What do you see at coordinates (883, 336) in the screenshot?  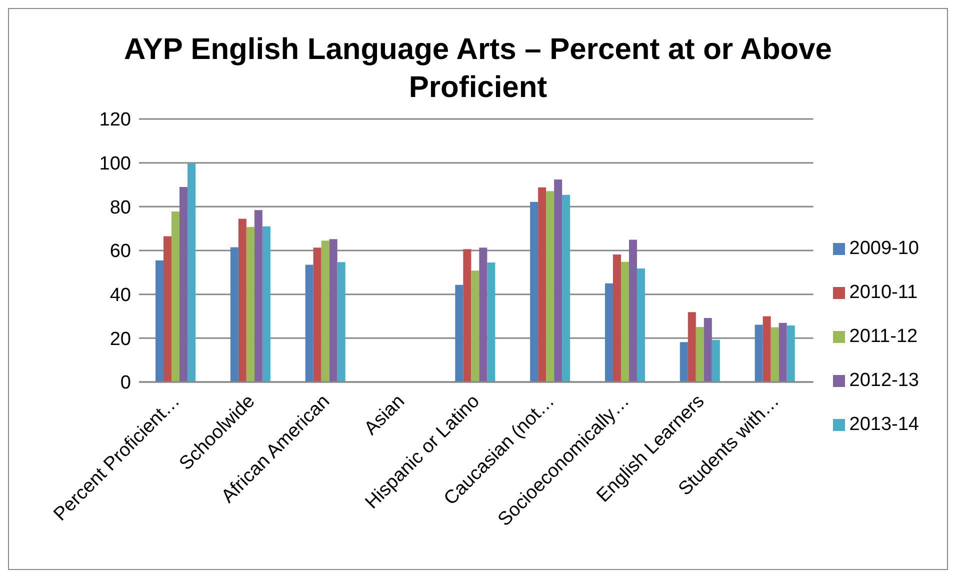 I see `legend-label: 2011-12` at bounding box center [883, 336].